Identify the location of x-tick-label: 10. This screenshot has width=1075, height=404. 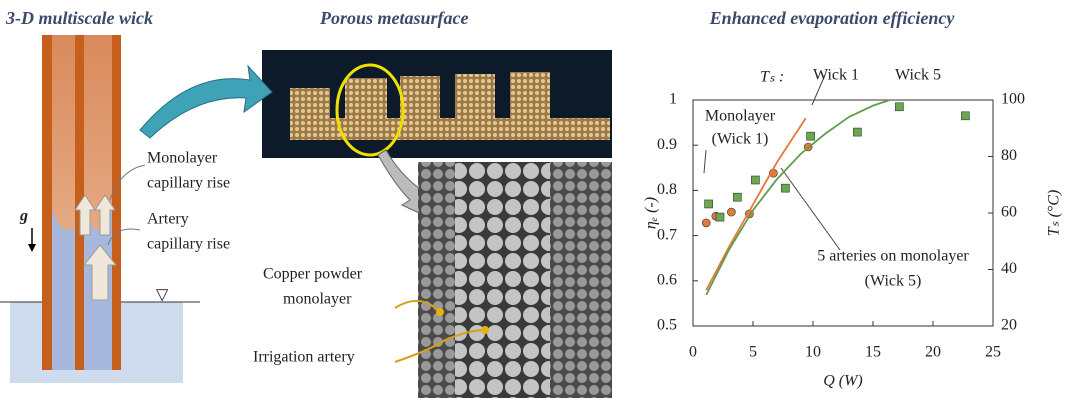
(813, 352).